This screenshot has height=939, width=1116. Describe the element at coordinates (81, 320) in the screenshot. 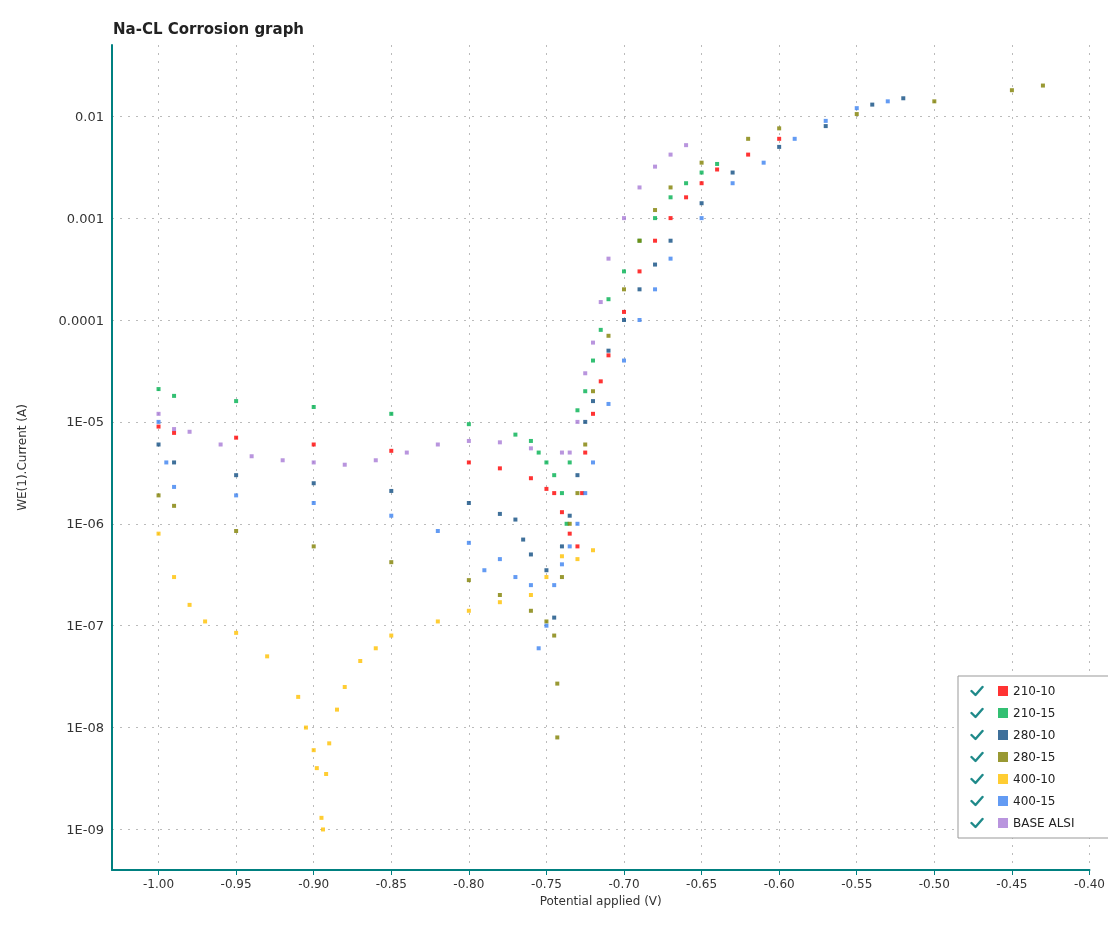

I see `y-tick-label: 0.0001` at that location.